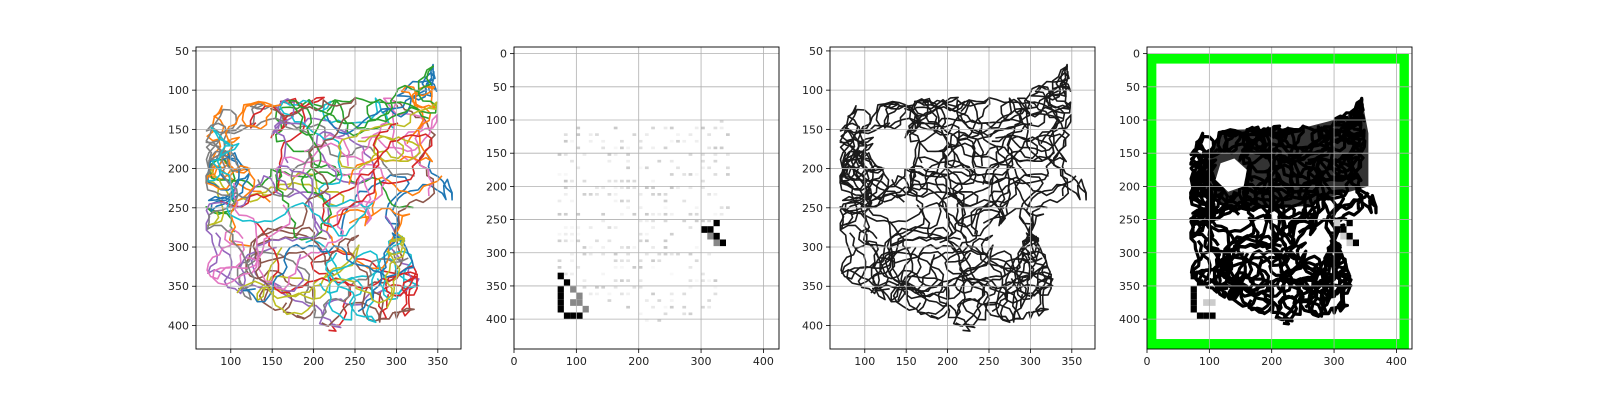 The width and height of the screenshot is (1600, 400). Describe the element at coordinates (1396, 361) in the screenshot. I see `x-tick-label: 400` at that location.